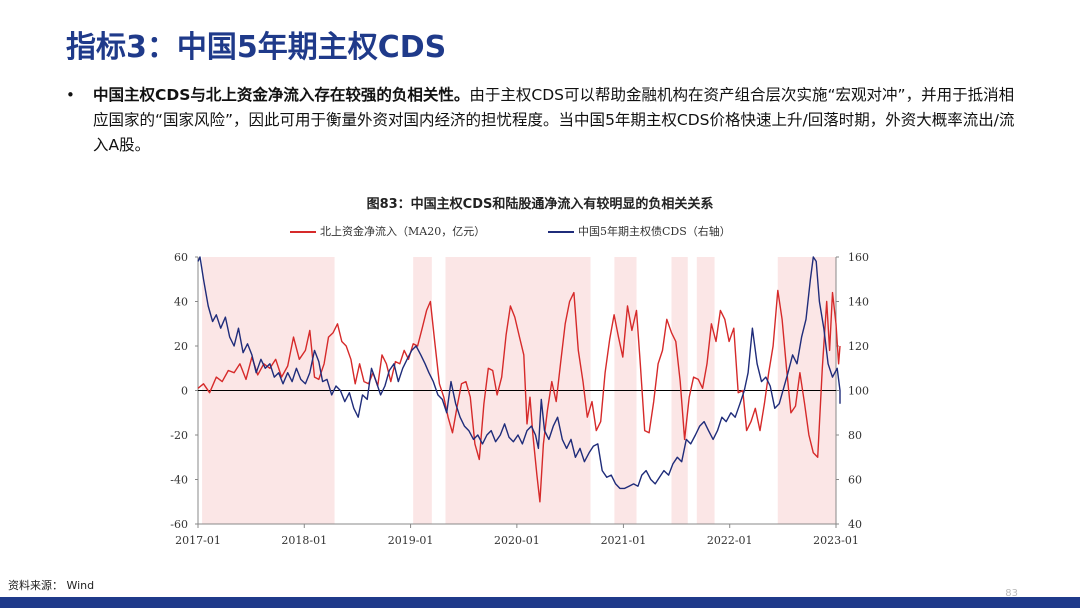 The image size is (1080, 608). Describe the element at coordinates (855, 524) in the screenshot. I see `right-tick-label-6: 40` at that location.